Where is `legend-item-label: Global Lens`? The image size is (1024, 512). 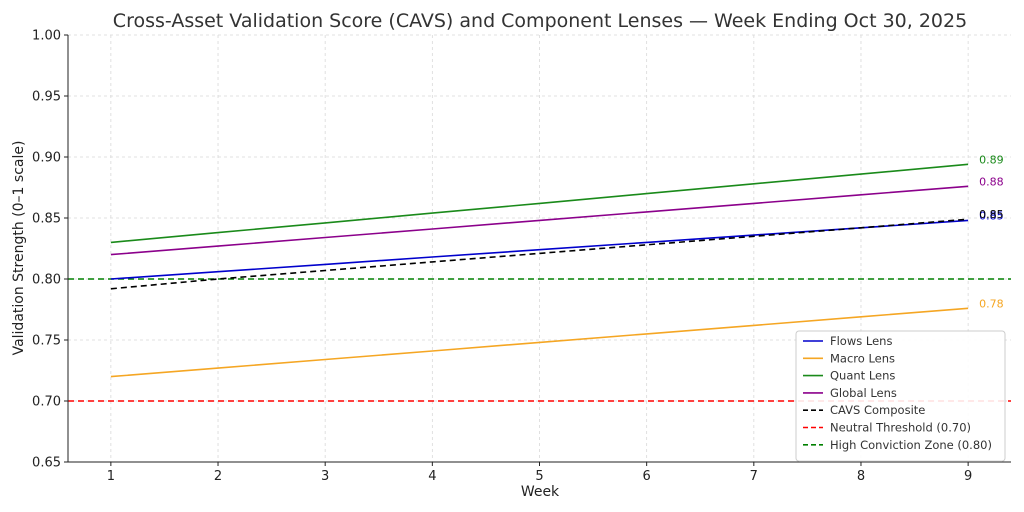 legend-item-label: Global Lens is located at coordinates (863, 393).